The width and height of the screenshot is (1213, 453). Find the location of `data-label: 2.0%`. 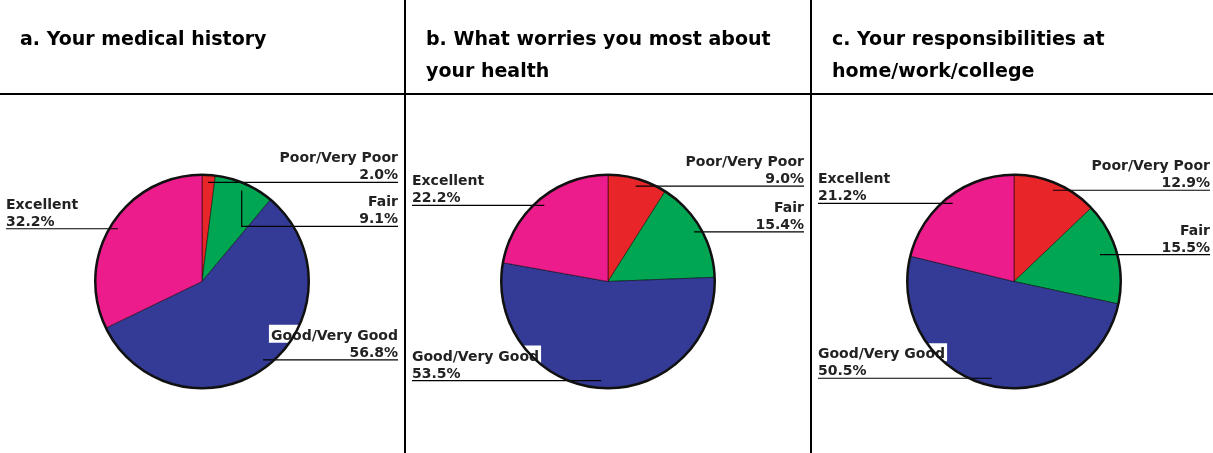

data-label: 2.0% is located at coordinates (378, 174).